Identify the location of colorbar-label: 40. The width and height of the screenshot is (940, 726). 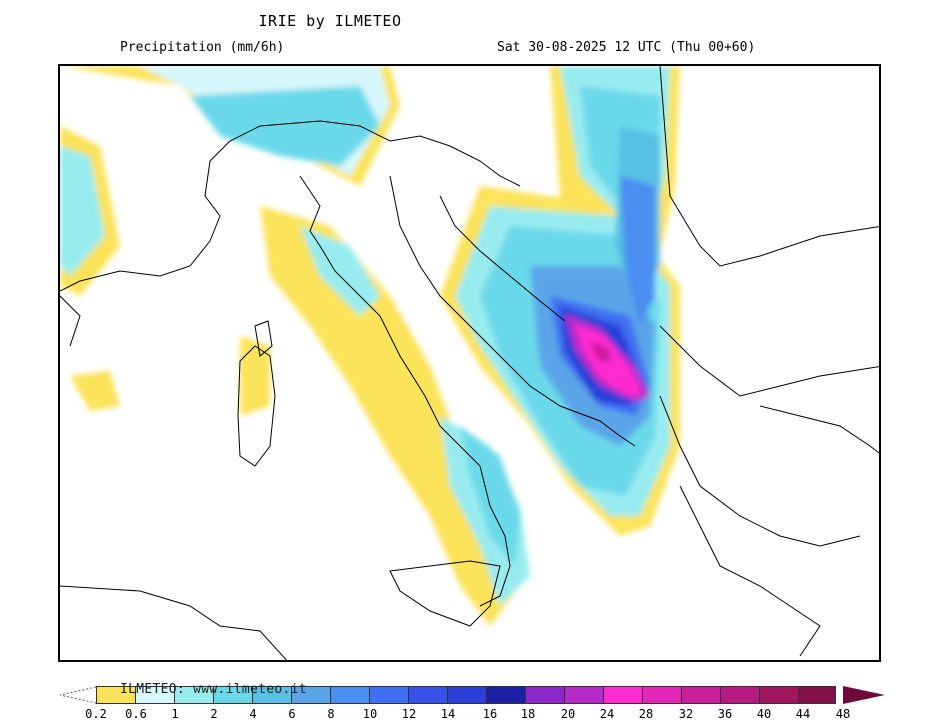
(764, 714).